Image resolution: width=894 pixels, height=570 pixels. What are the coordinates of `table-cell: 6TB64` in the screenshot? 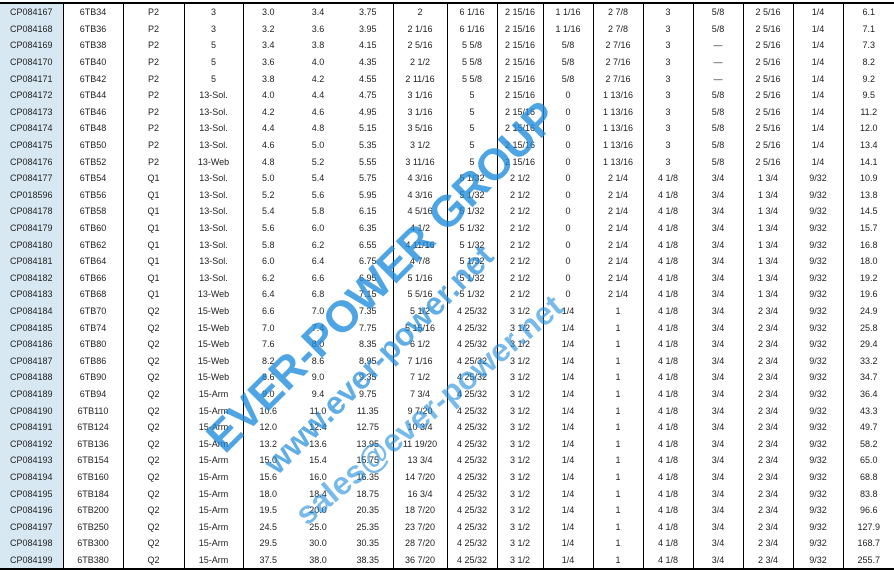 It's located at (92, 261).